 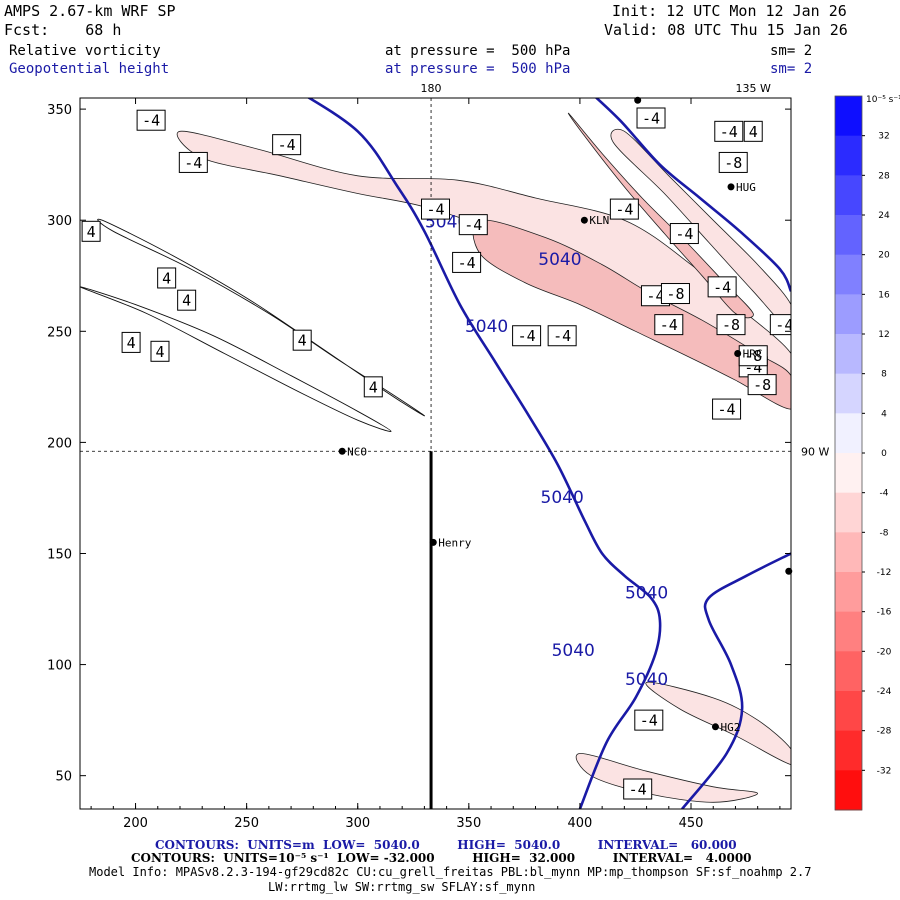 I want to click on colorbar-tick-label: -32, so click(x=884, y=771).